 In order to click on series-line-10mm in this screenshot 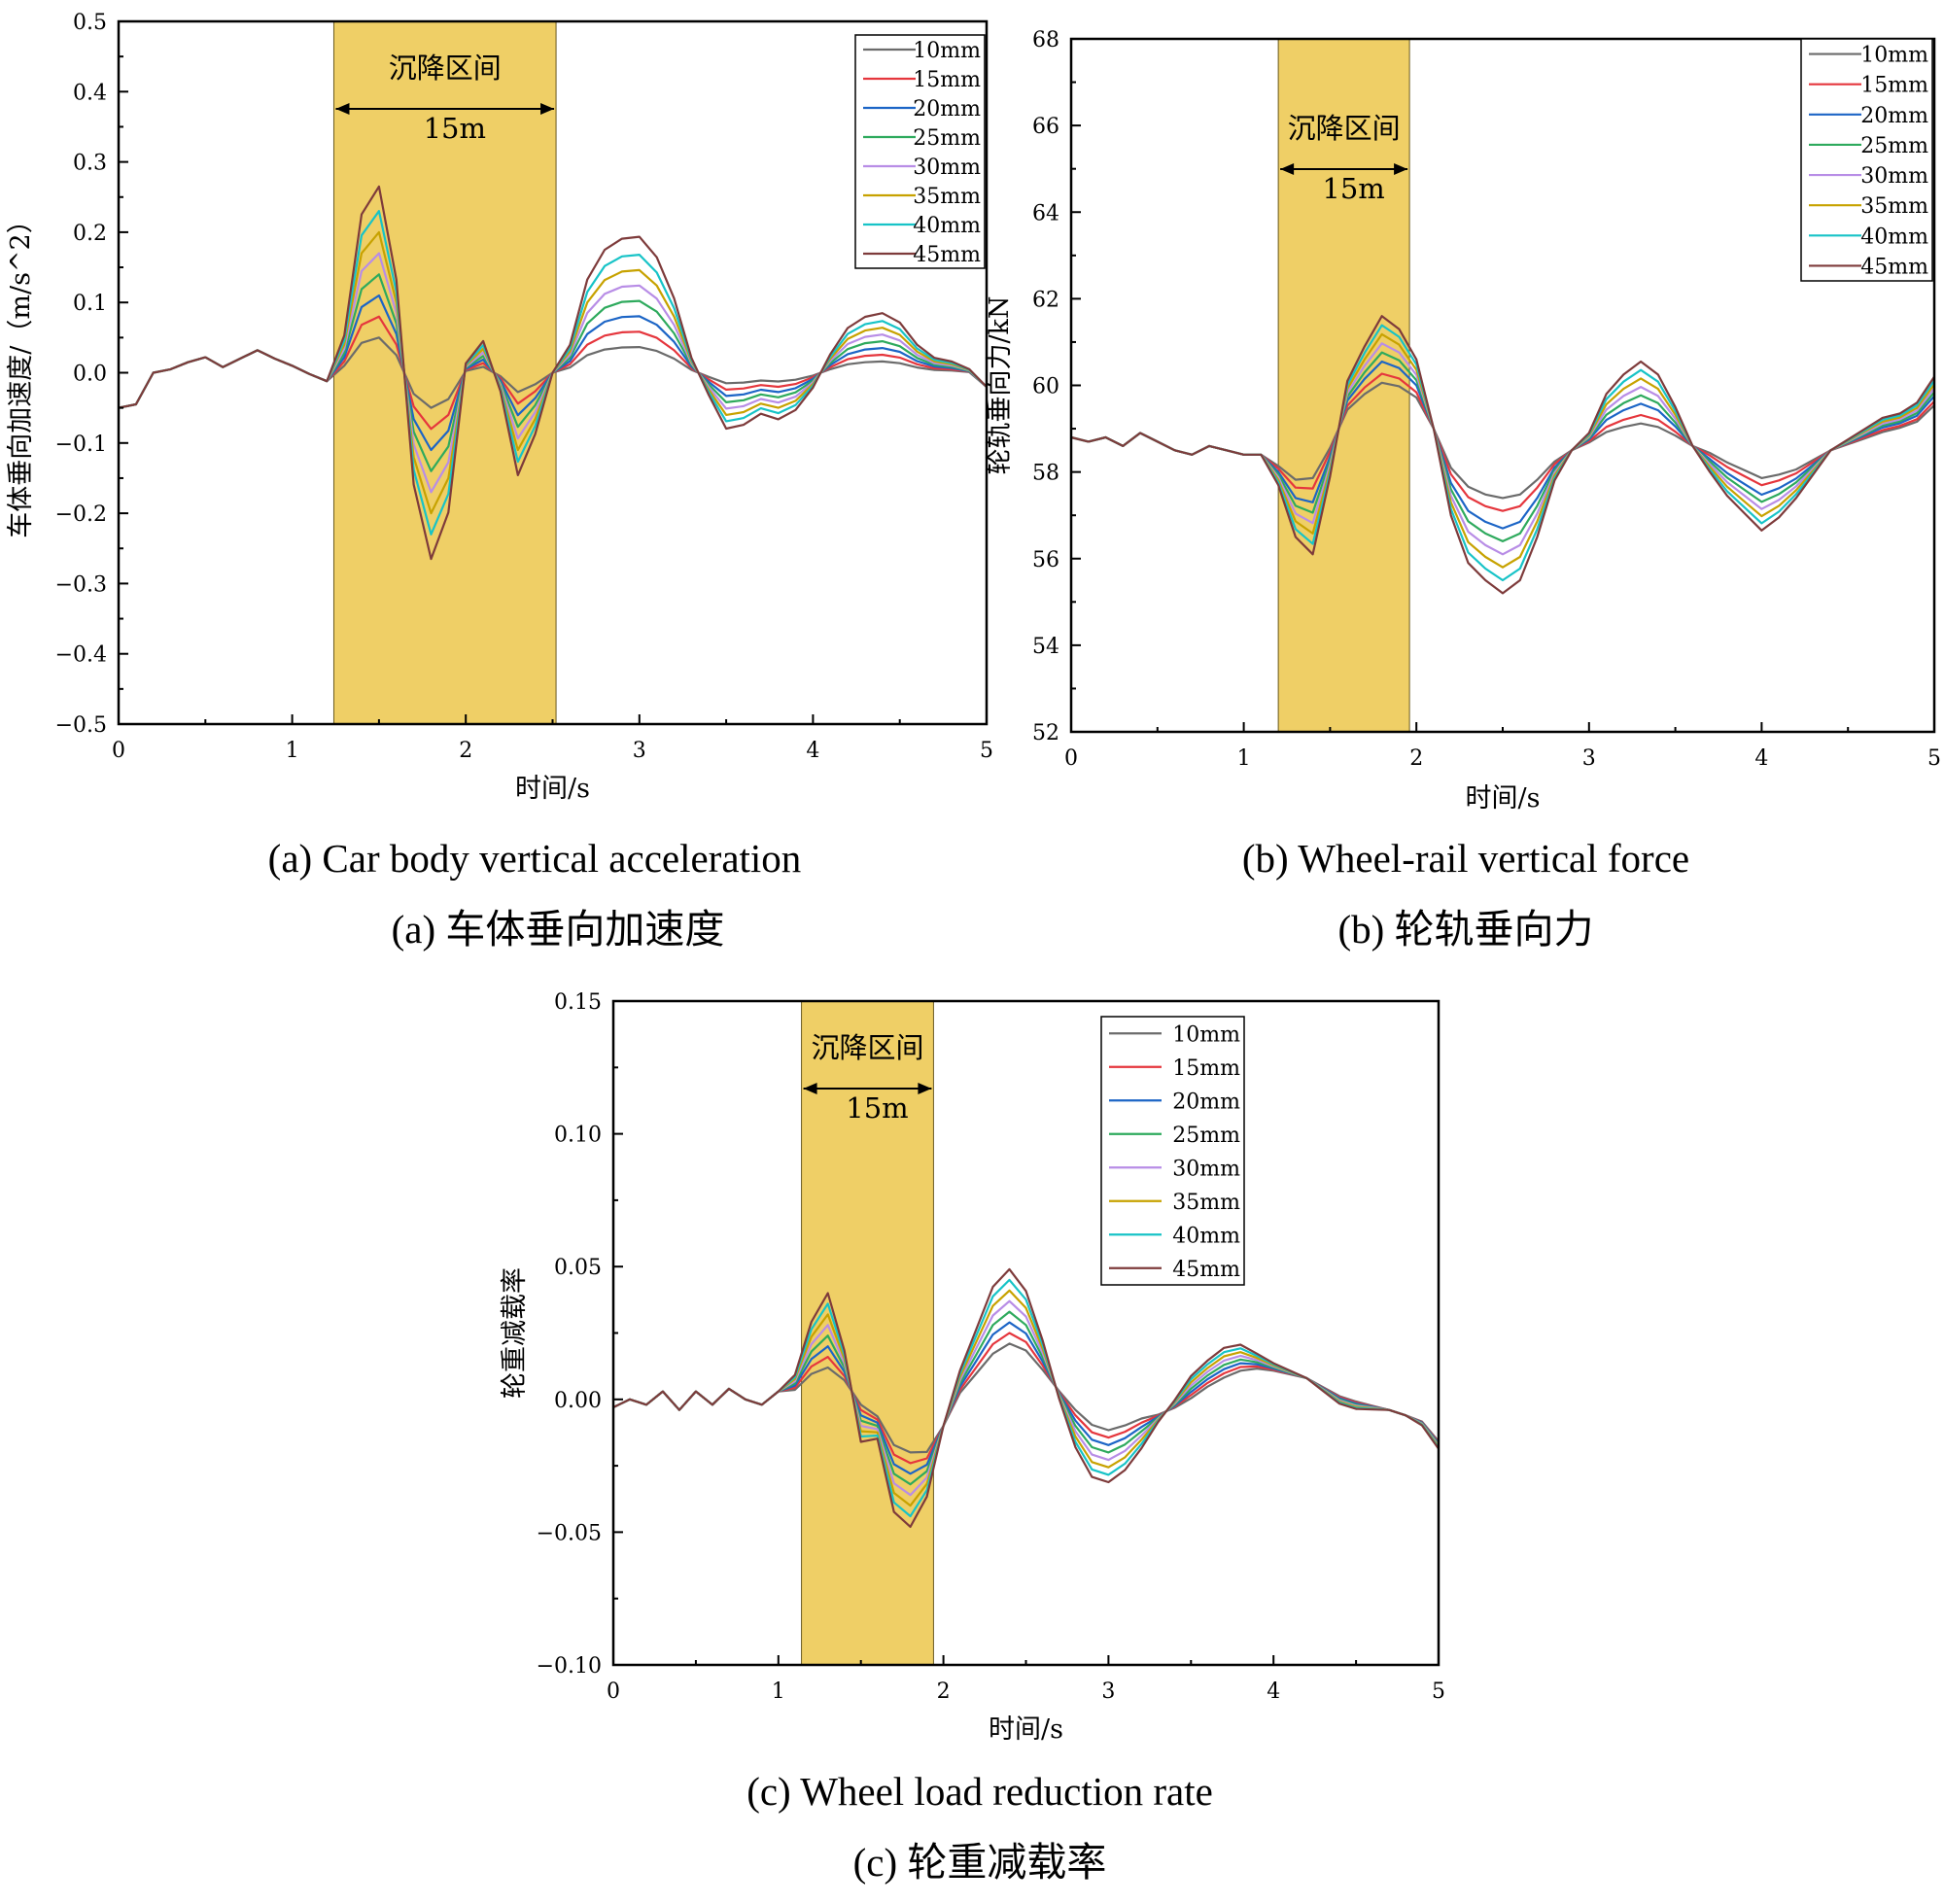, I will do `click(1026, 1398)`.